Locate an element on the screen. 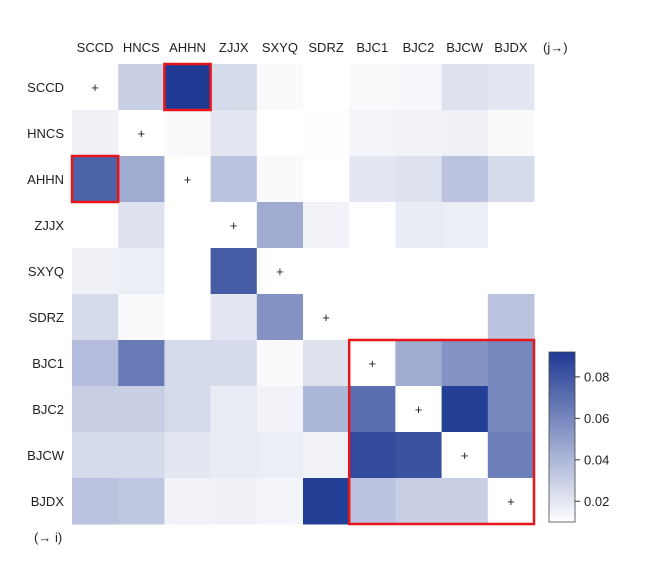  row-label: BJC1 is located at coordinates (48, 363).